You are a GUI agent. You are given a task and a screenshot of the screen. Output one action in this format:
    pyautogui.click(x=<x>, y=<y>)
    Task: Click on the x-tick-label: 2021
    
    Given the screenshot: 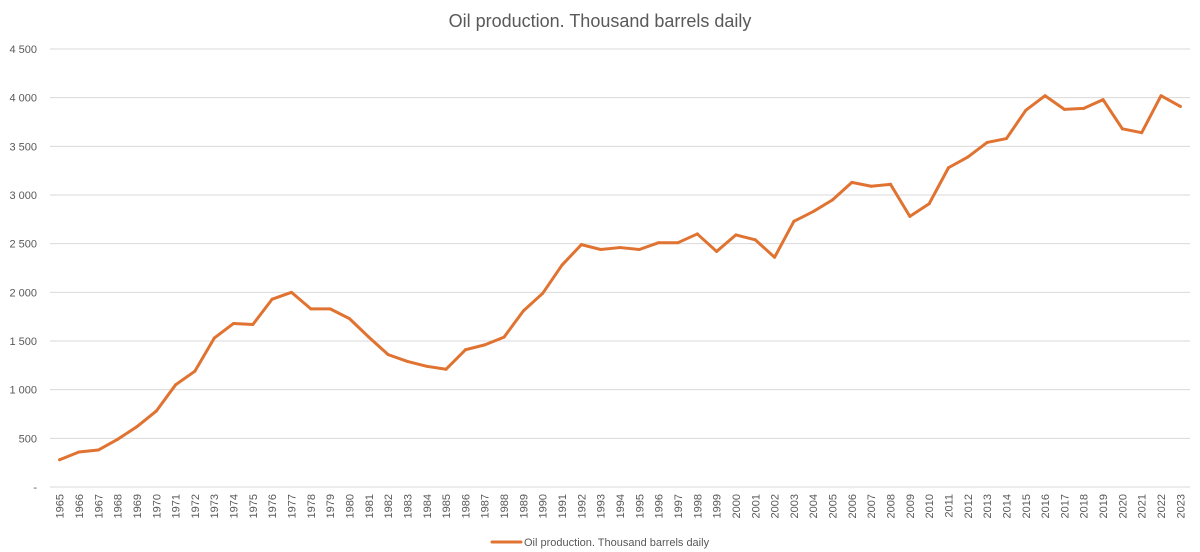 What is the action you would take?
    pyautogui.click(x=1143, y=506)
    